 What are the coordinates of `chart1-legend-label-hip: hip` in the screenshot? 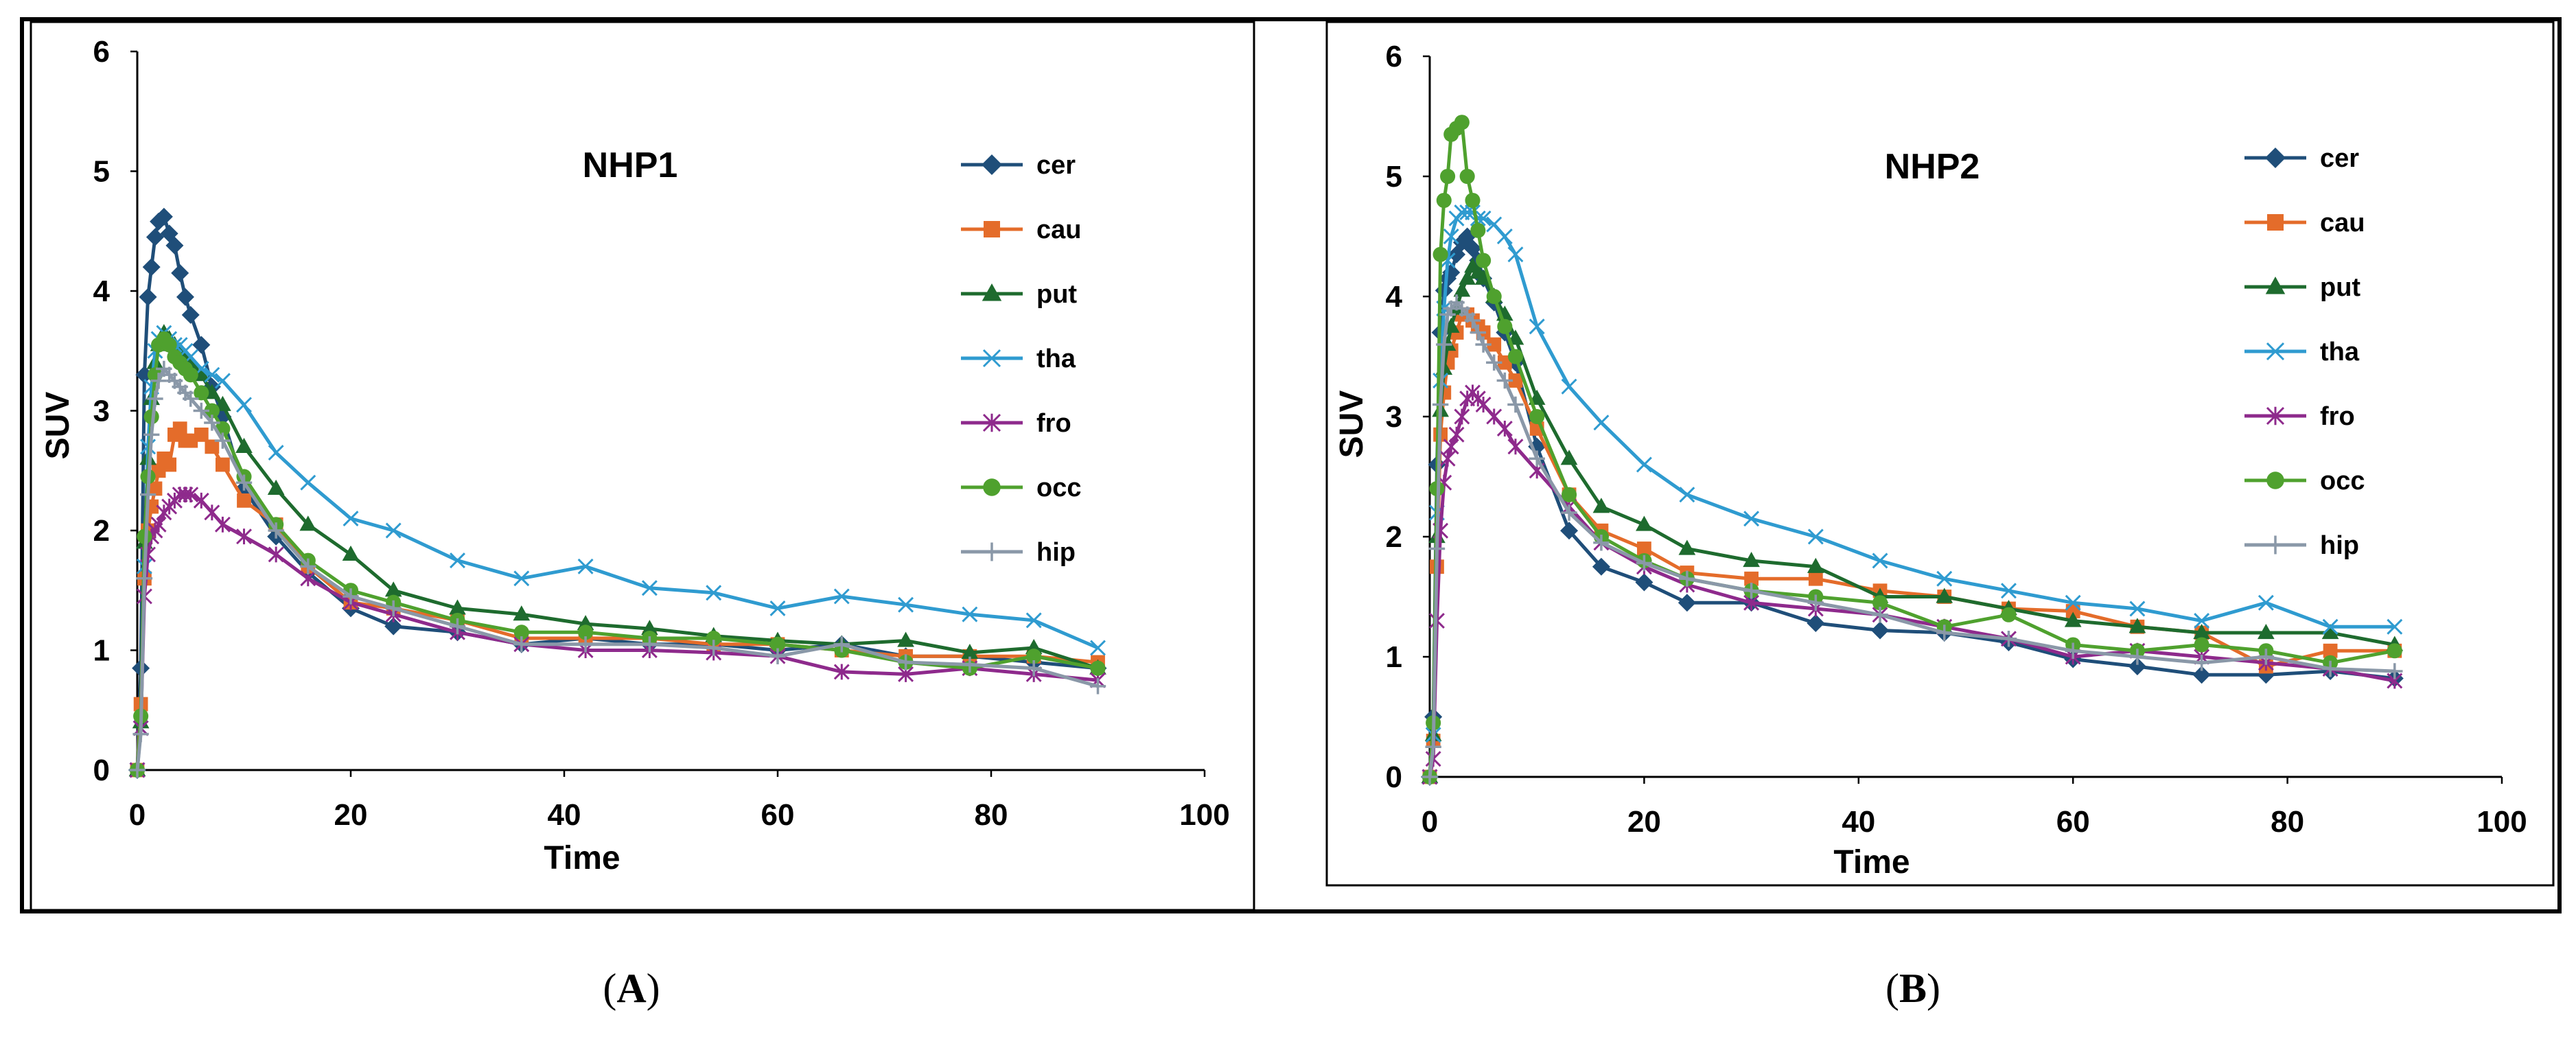 It's located at (1056, 552).